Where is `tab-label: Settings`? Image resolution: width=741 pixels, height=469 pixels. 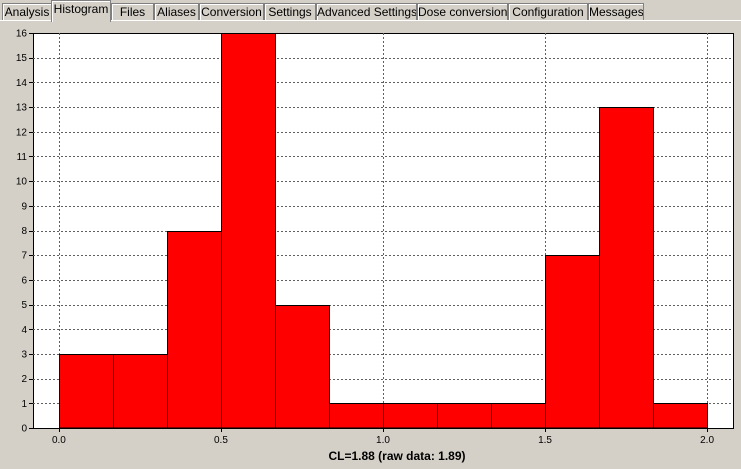 tab-label: Settings is located at coordinates (290, 12).